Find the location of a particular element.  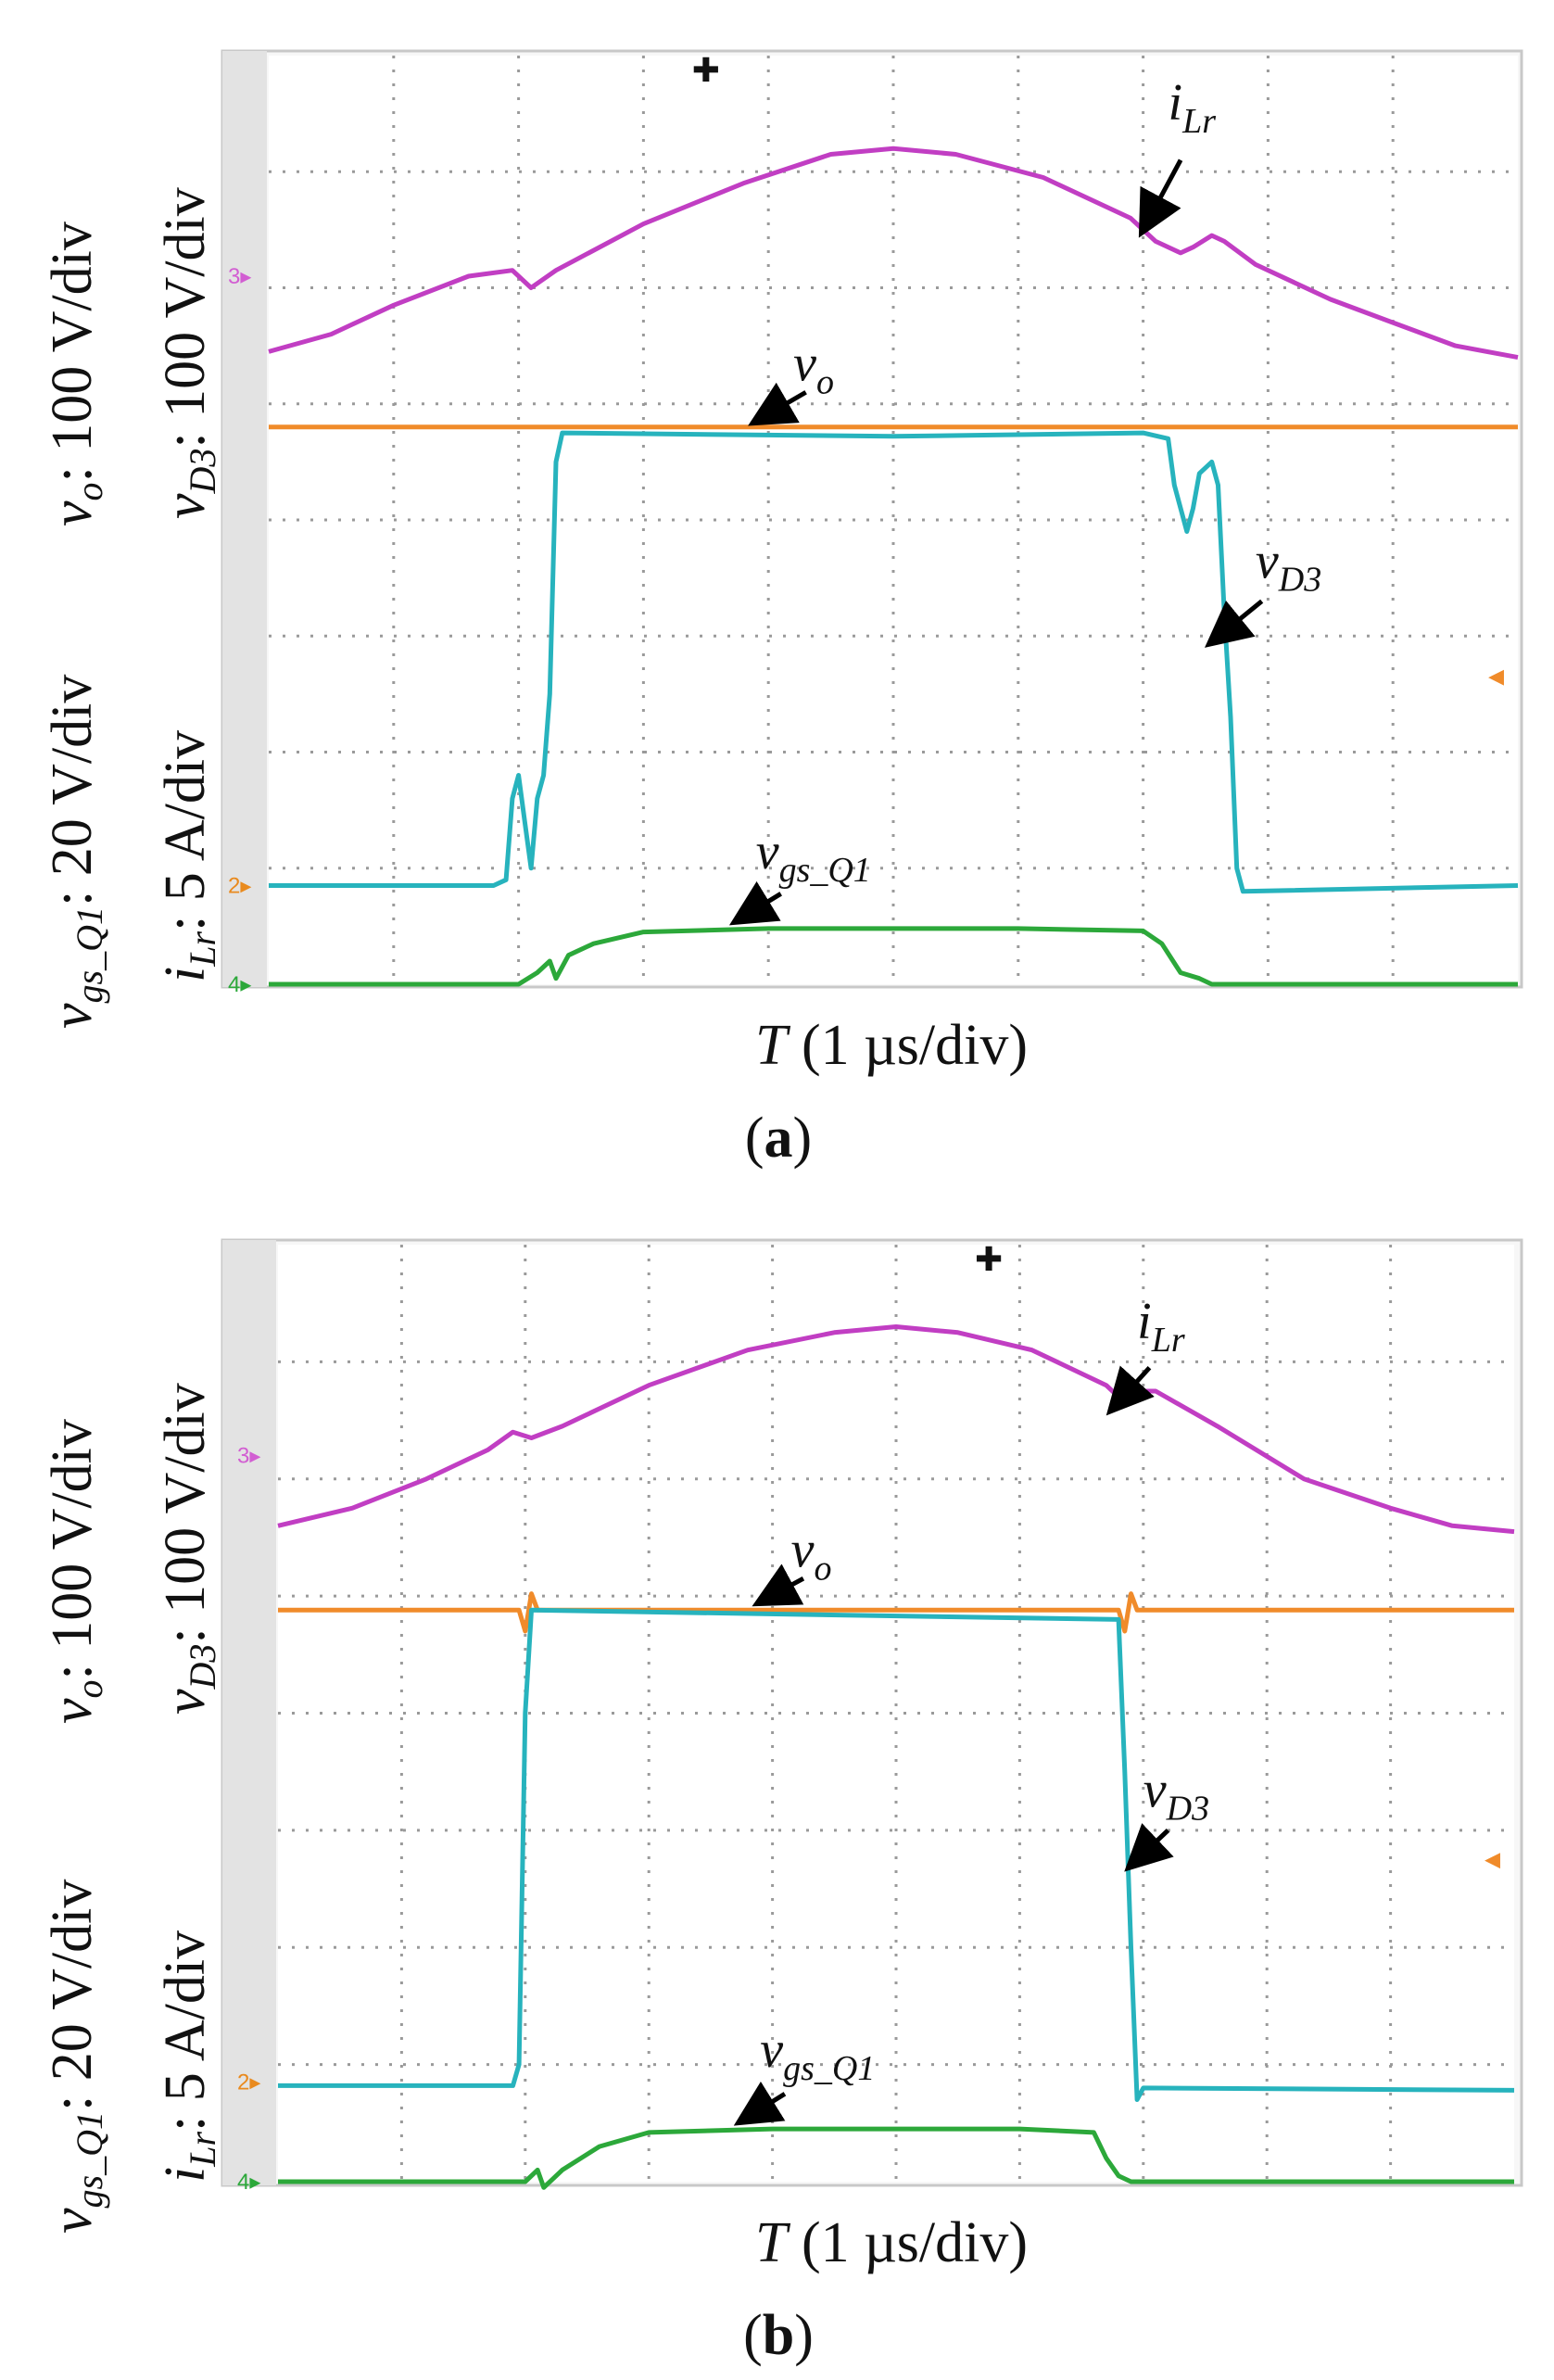

trace-vo is located at coordinates (896, 1612).